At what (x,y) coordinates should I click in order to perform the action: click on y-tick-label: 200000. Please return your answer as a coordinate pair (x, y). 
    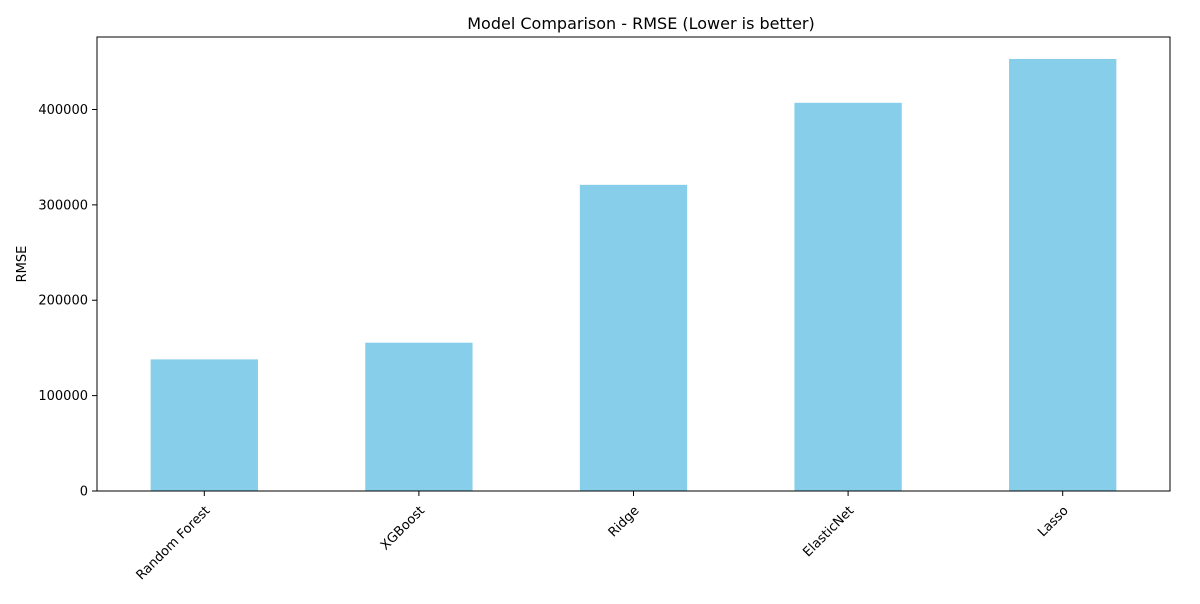
    Looking at the image, I should click on (63, 301).